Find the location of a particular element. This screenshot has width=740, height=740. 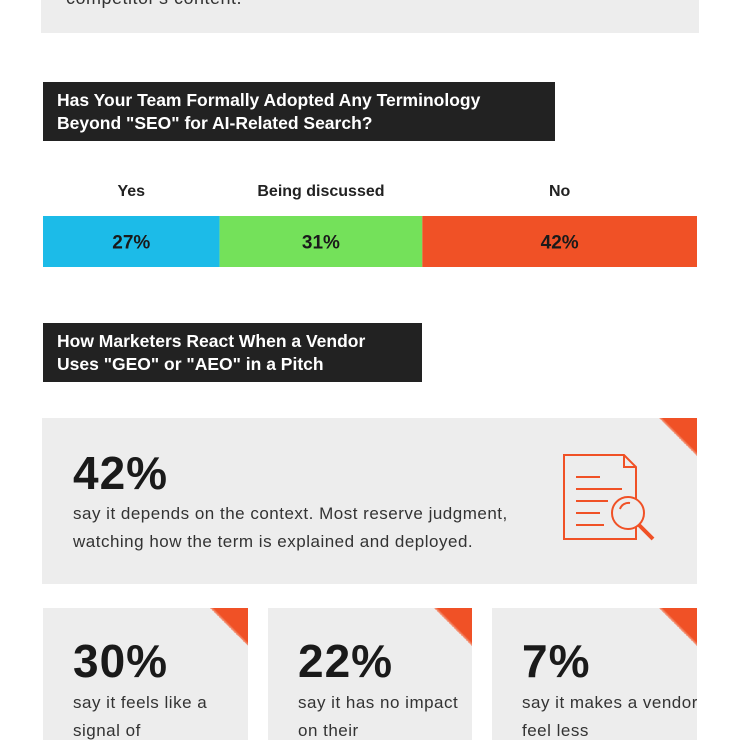

value-label: 31% is located at coordinates (321, 243).